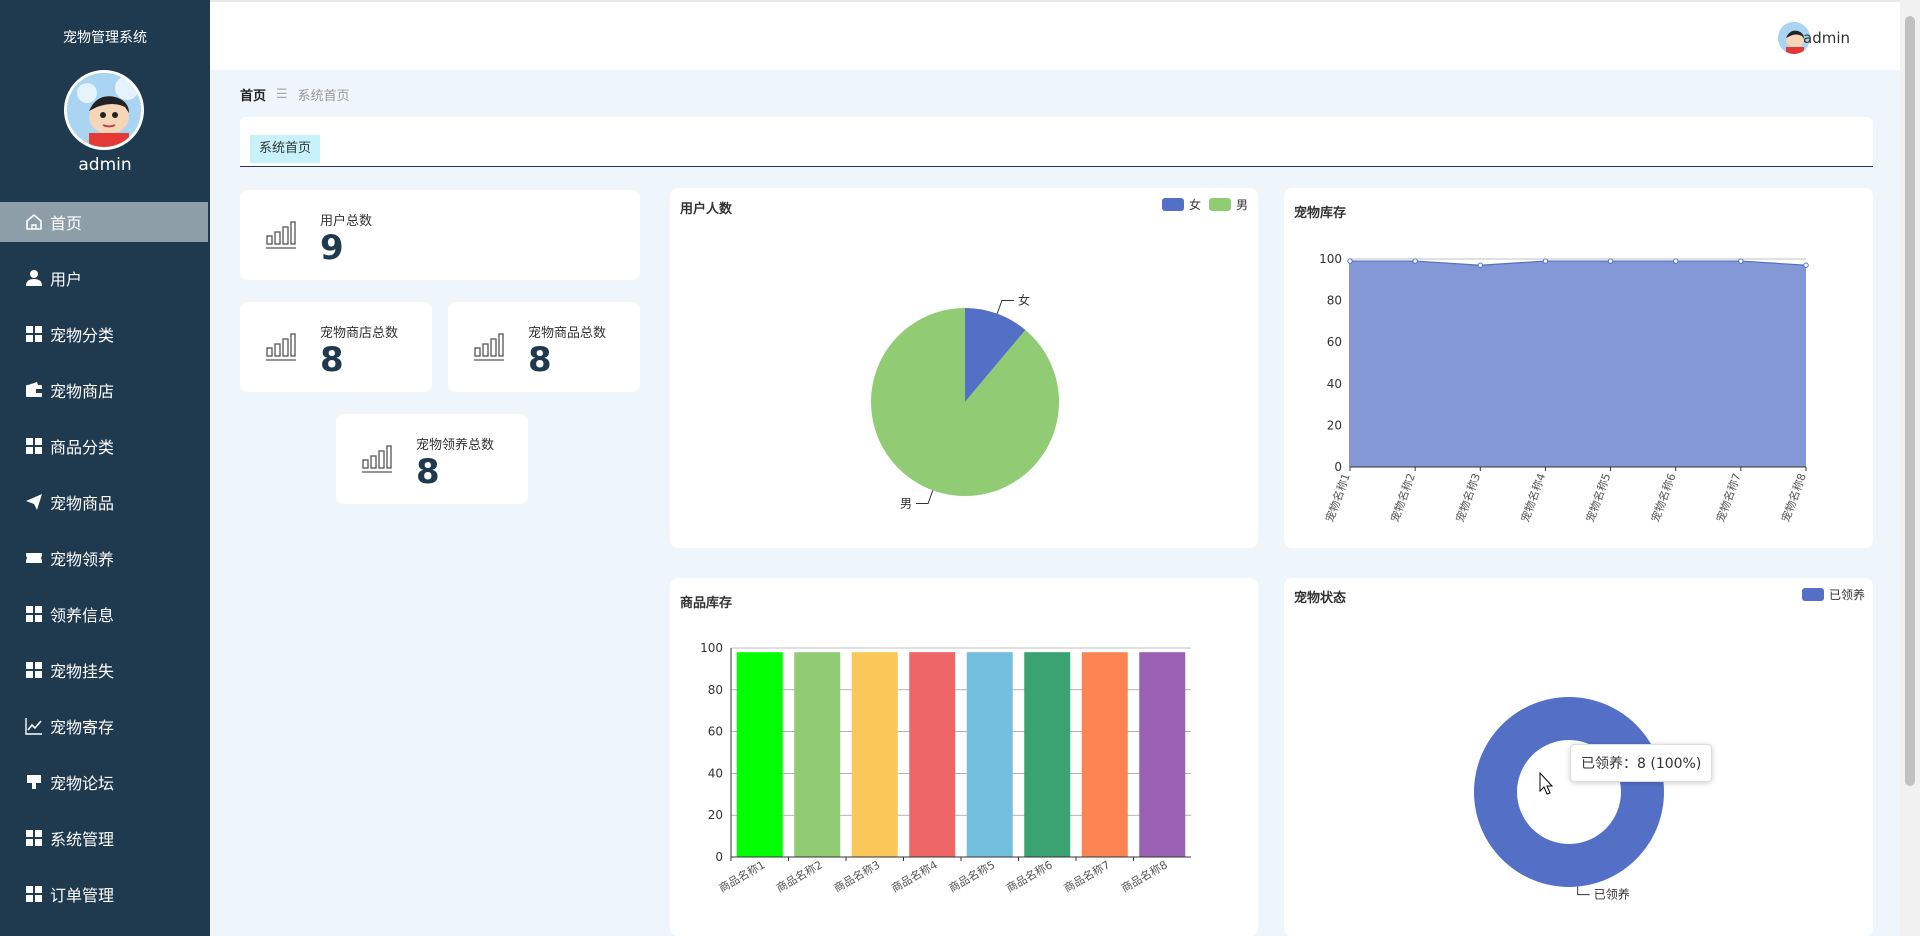  What do you see at coordinates (1846, 595) in the screenshot?
I see `legend-label: 已领养` at bounding box center [1846, 595].